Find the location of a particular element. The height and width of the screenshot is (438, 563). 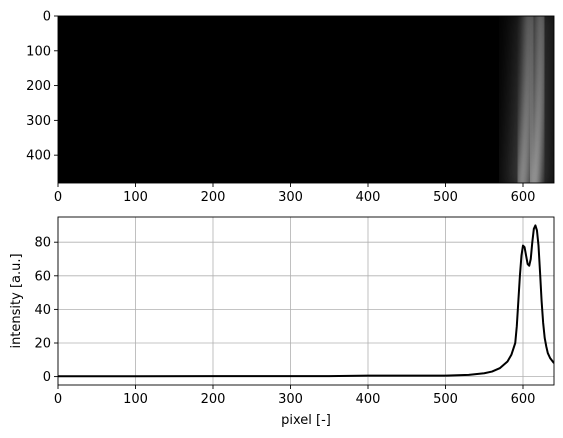

y-tick-label: 300 is located at coordinates (38, 121).